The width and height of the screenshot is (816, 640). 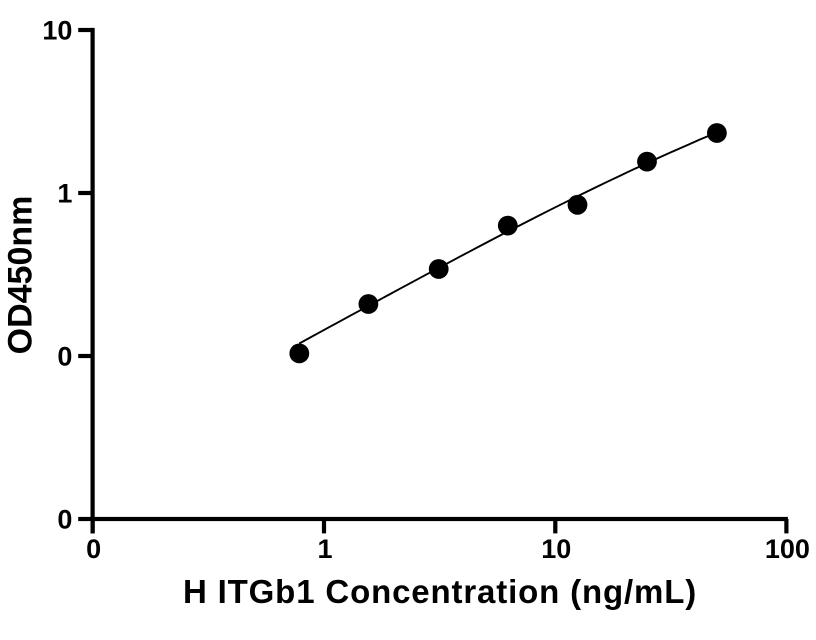 I want to click on svg-text: OD450nm, so click(x=21, y=275).